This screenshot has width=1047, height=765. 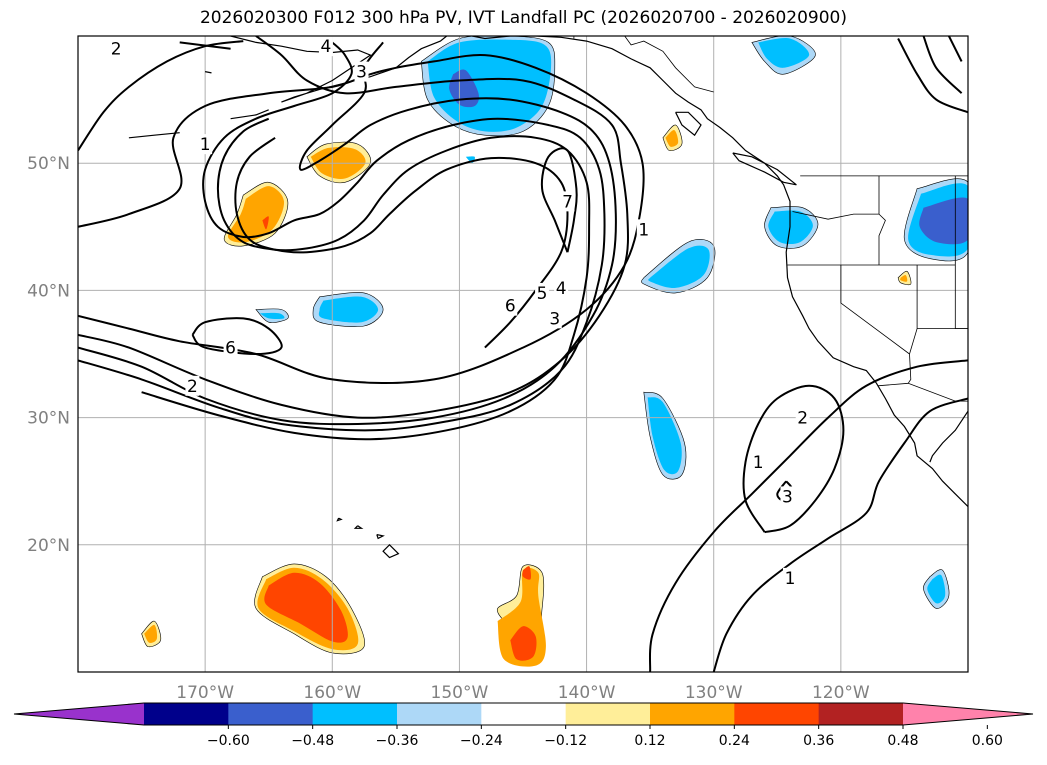 What do you see at coordinates (968, 714) in the screenshot?
I see `colorbar-extend-high` at bounding box center [968, 714].